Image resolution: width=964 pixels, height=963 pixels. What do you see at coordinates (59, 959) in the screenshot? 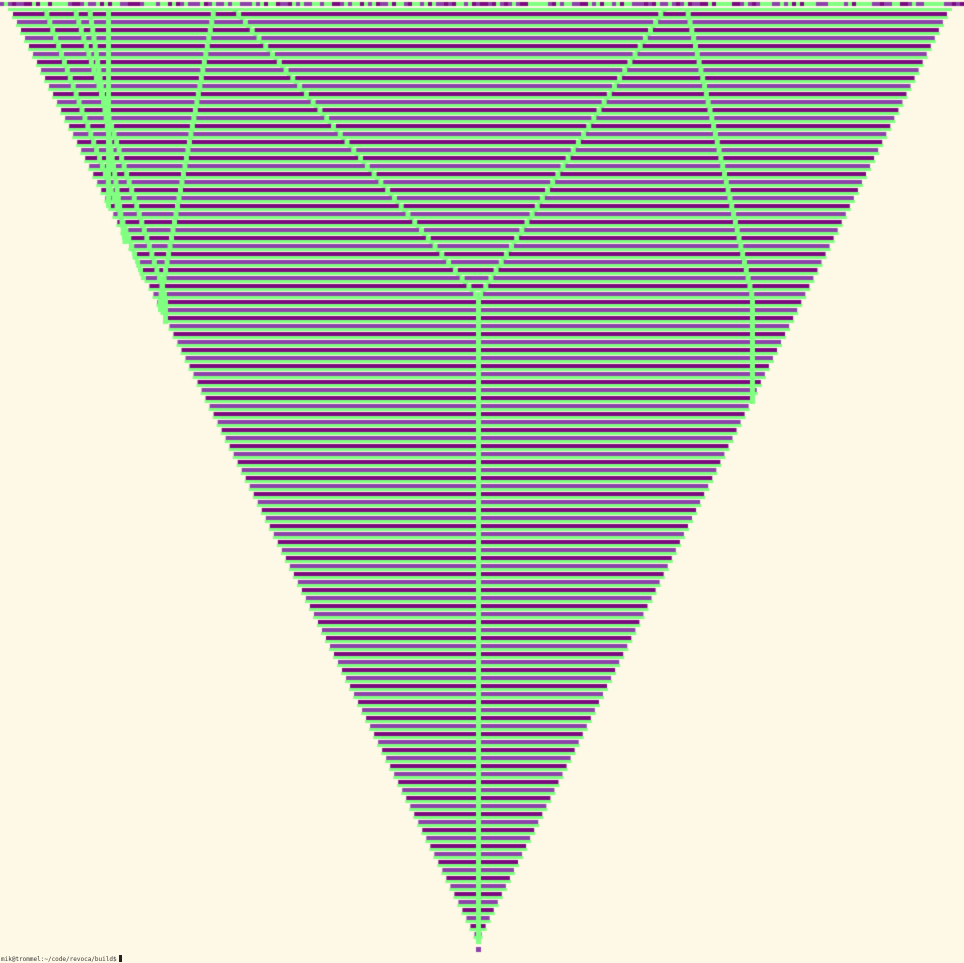
I see `shell-prompt: mik@trommel:~/code/revoca/build$` at bounding box center [59, 959].